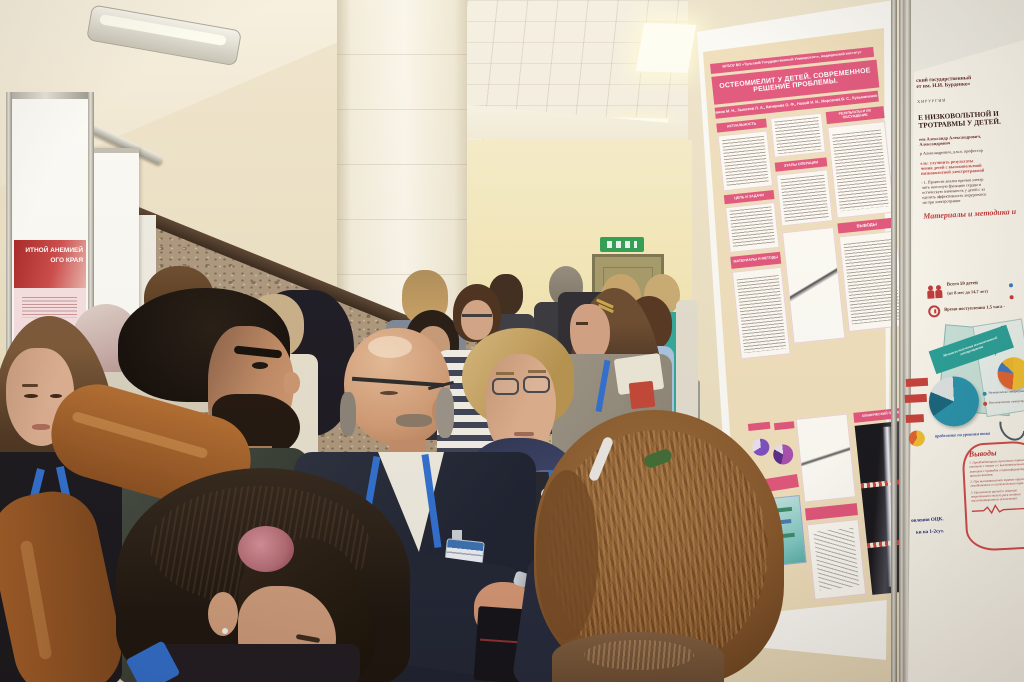 This screenshot has width=1024, height=682. What do you see at coordinates (761, 447) in the screenshot?
I see `pie-purple` at bounding box center [761, 447].